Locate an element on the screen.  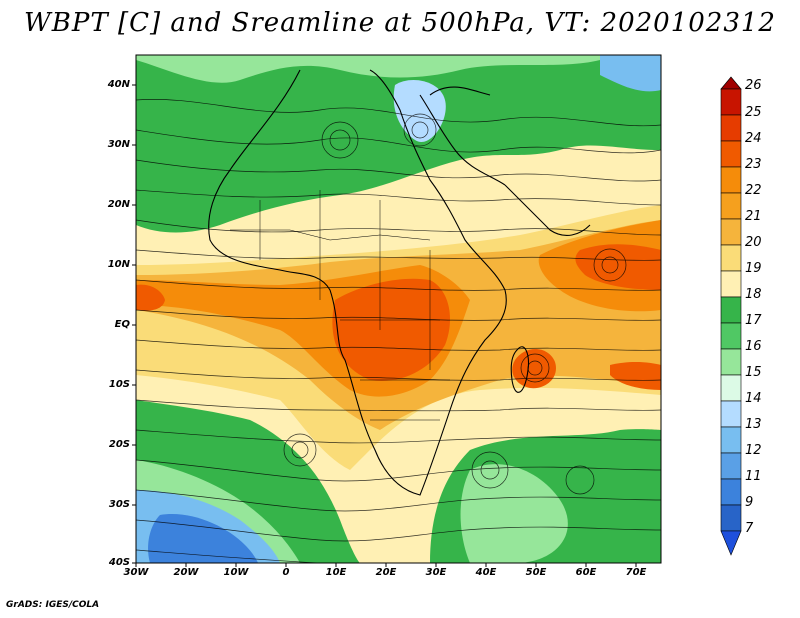
wbpt-contour-13-ne is located at coordinates (630, 73).